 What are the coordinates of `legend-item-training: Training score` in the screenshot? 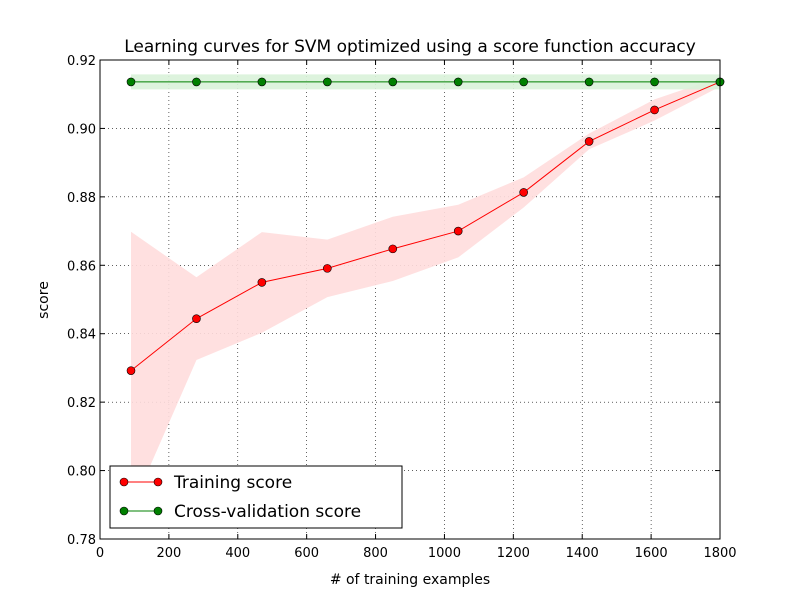 It's located at (205, 483).